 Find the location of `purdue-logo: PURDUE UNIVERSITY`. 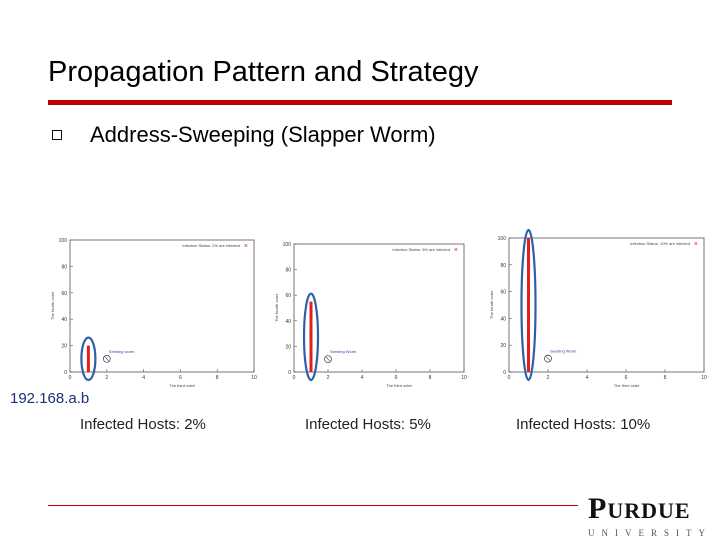

purdue-logo: PURDUE UNIVERSITY is located at coordinates (652, 515).